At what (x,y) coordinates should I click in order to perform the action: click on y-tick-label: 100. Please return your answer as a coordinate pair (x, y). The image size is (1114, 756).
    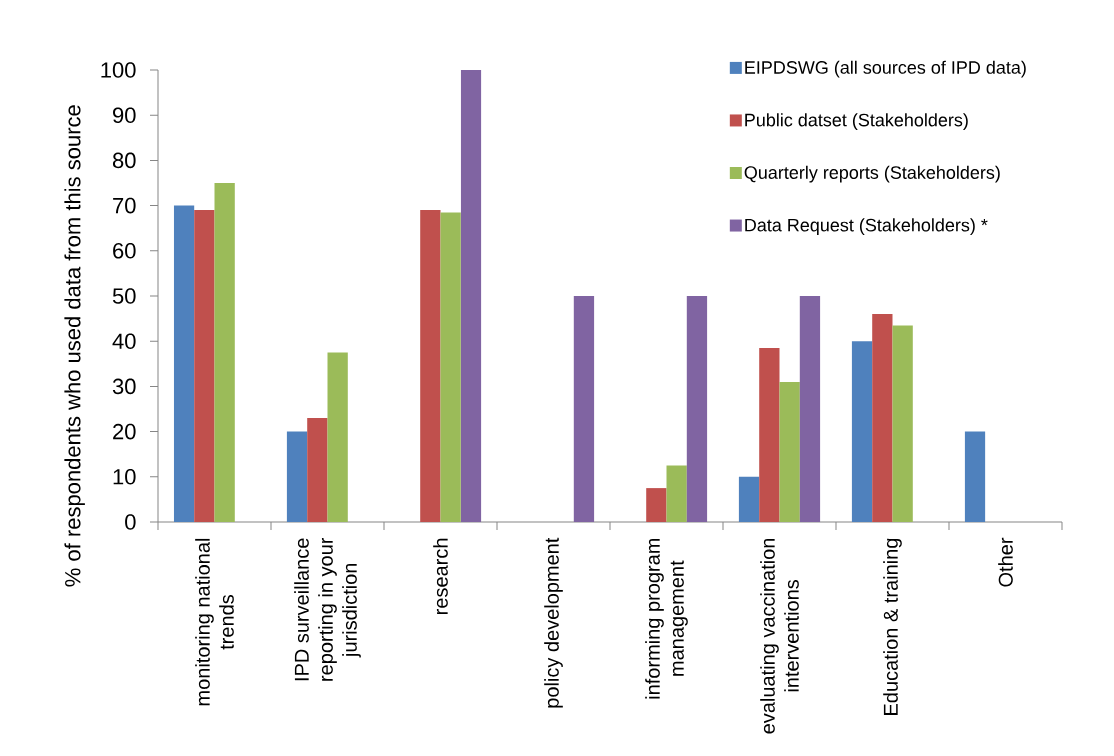
    Looking at the image, I should click on (118, 70).